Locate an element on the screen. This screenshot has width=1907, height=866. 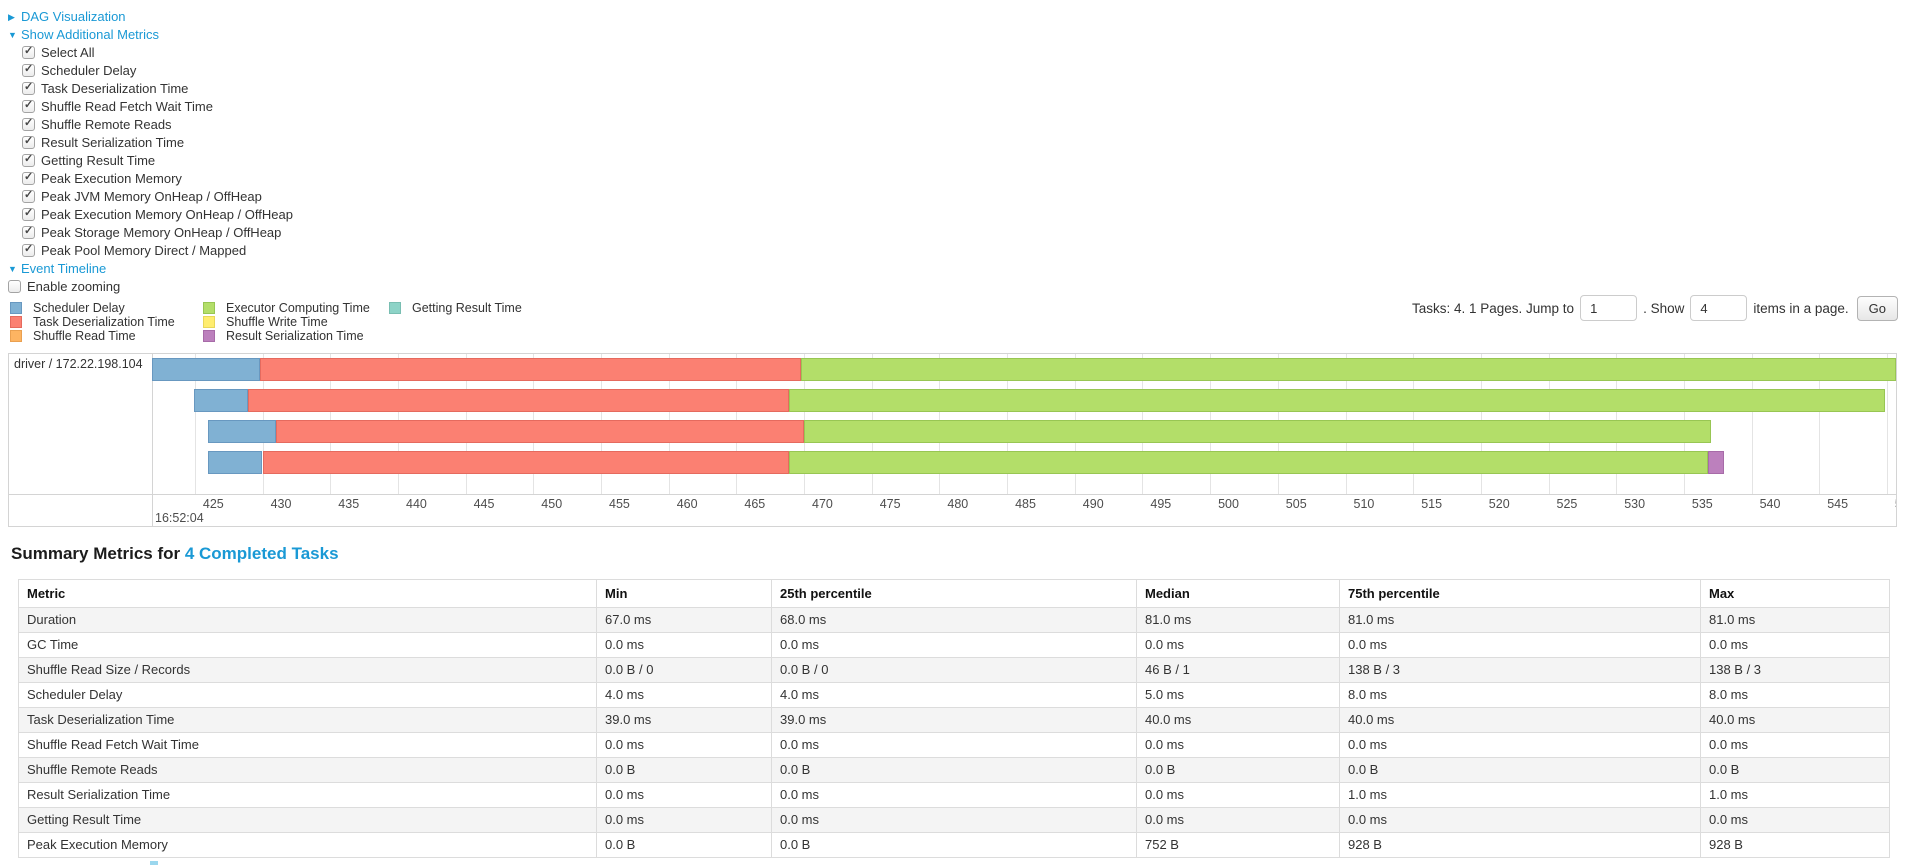
timeline-label-separator is located at coordinates (152, 439).